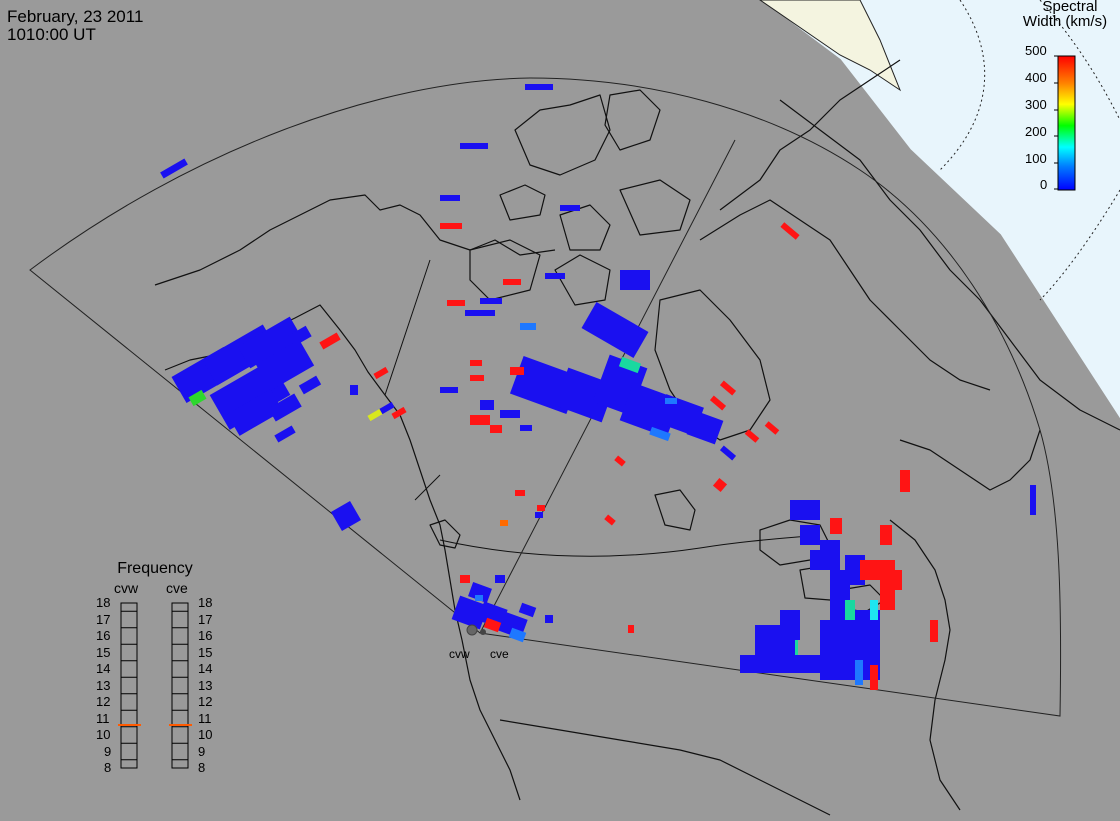 Image resolution: width=1120 pixels, height=821 pixels. What do you see at coordinates (1036, 158) in the screenshot?
I see `colorbar-tick: 100` at bounding box center [1036, 158].